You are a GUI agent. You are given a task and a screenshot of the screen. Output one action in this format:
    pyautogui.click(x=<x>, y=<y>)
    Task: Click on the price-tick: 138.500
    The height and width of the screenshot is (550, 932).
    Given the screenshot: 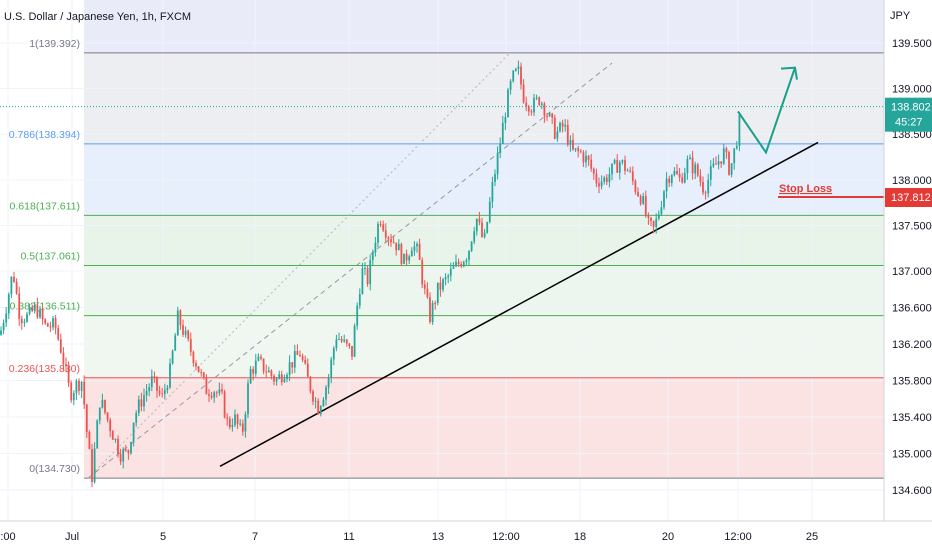 What is the action you would take?
    pyautogui.click(x=912, y=135)
    